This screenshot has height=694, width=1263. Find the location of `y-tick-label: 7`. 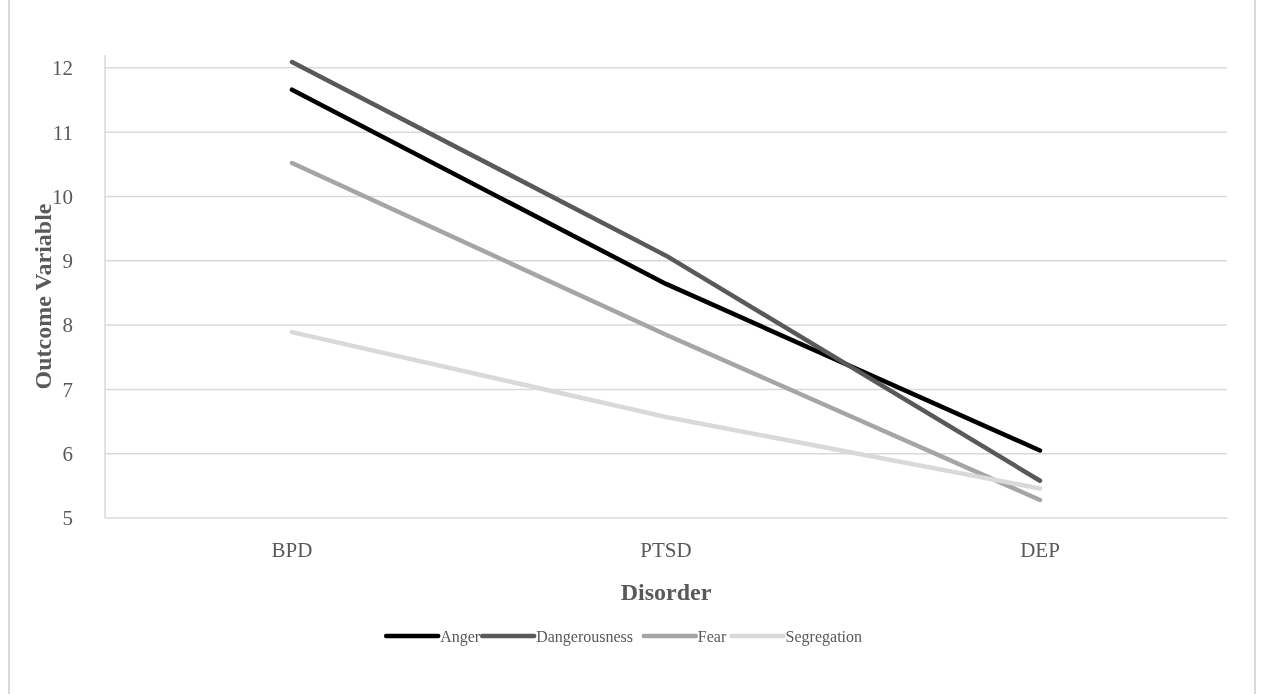

y-tick-label: 7 is located at coordinates (67, 389).